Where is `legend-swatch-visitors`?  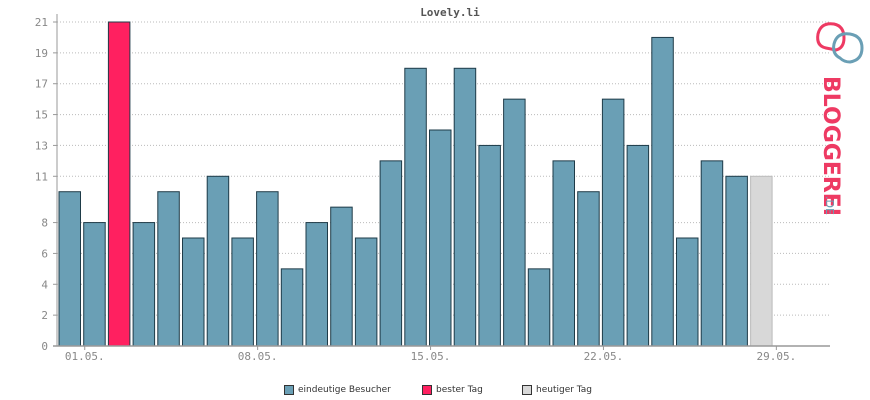
legend-swatch-visitors is located at coordinates (289, 390).